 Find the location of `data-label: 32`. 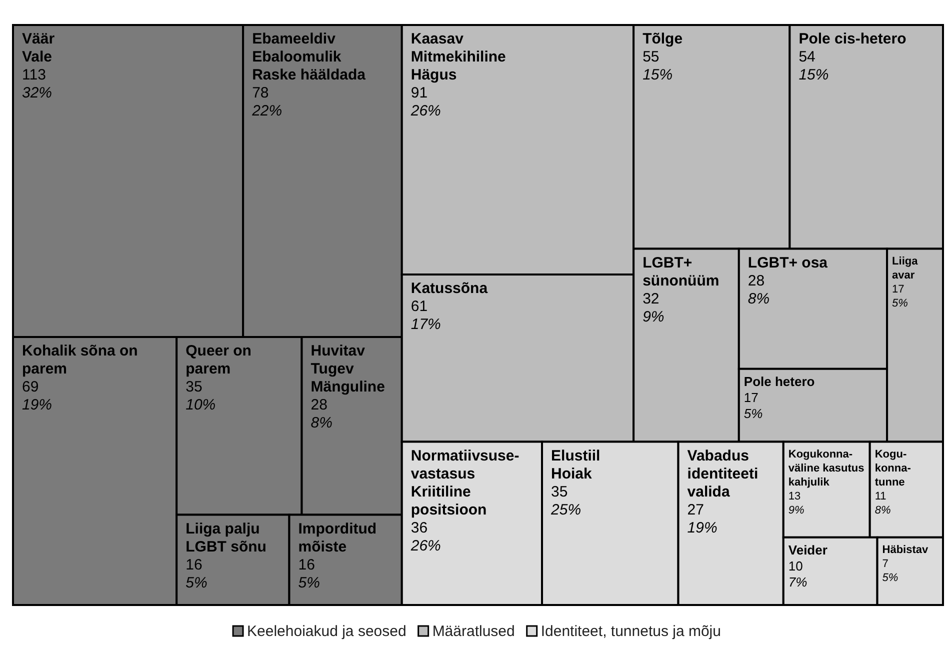

data-label: 32 is located at coordinates (651, 299).